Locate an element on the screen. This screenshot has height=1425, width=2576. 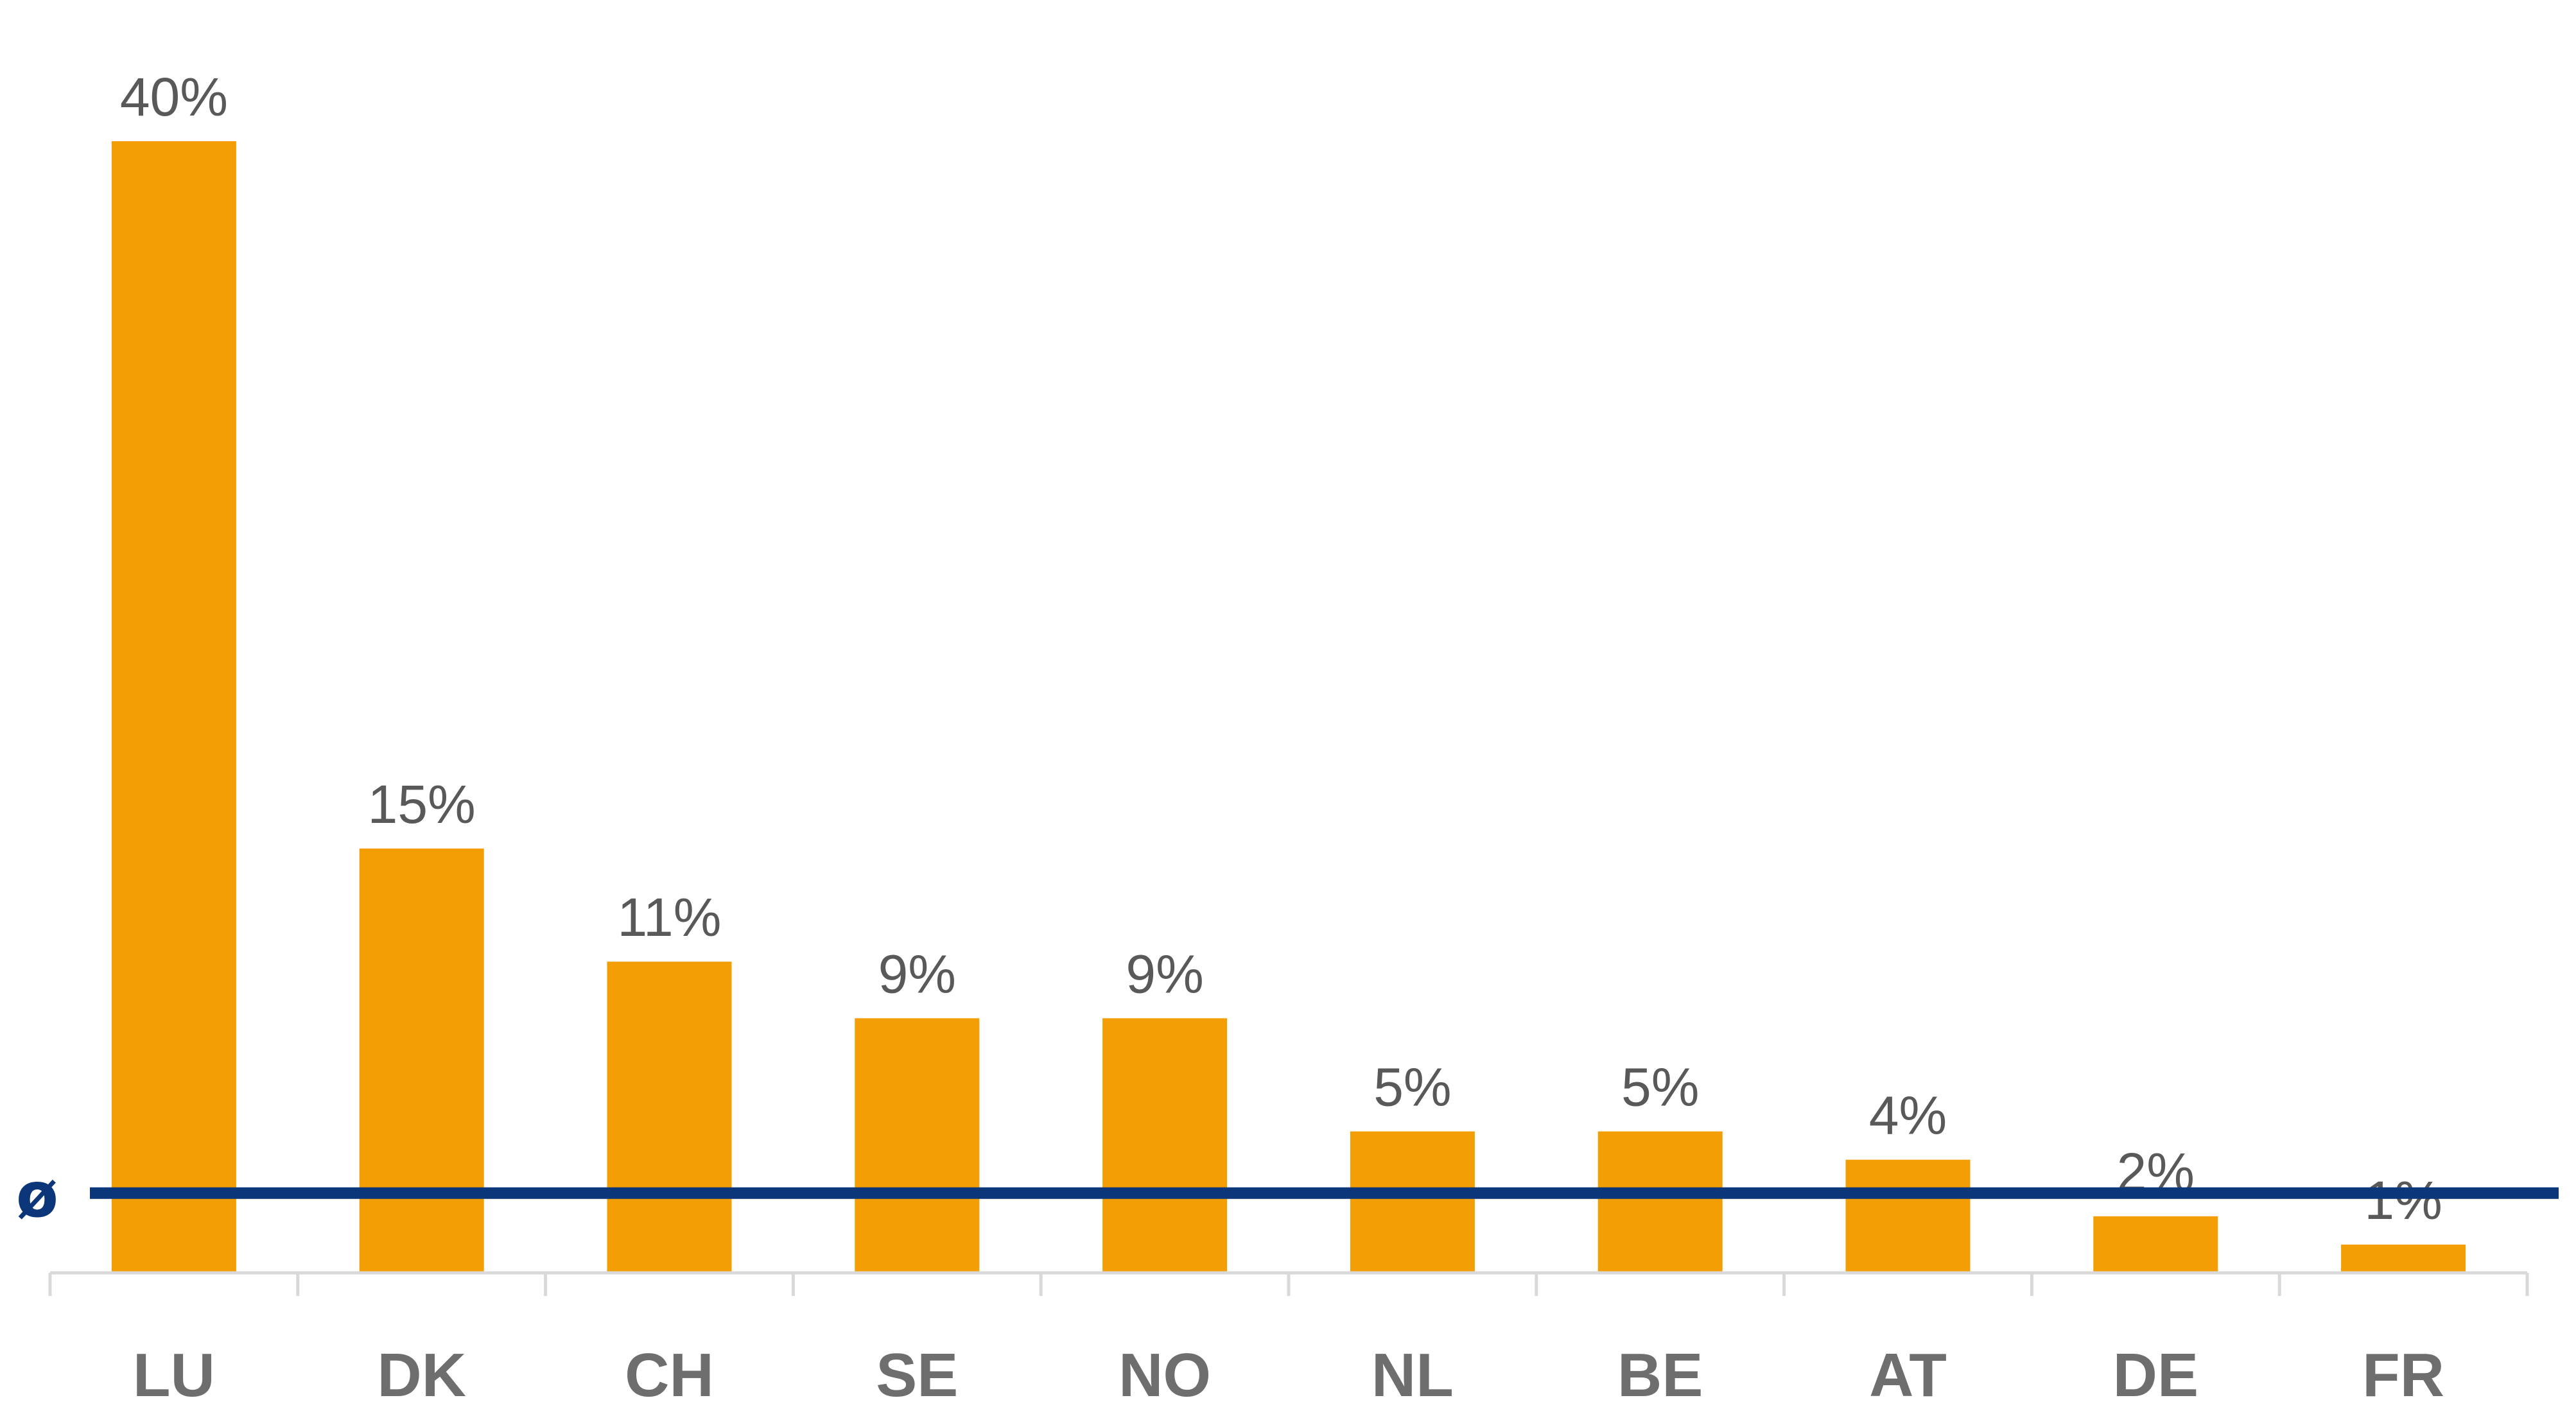
category-label-nl: NL is located at coordinates (1412, 1375).